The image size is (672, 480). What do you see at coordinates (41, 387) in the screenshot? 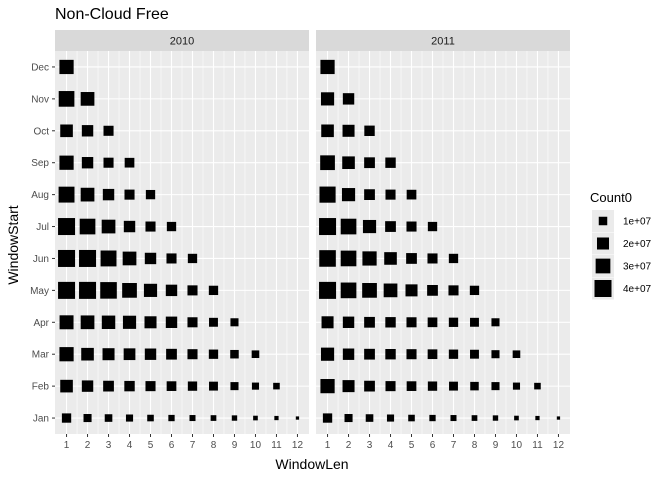
I see `y-tick-label: Feb` at bounding box center [41, 387].